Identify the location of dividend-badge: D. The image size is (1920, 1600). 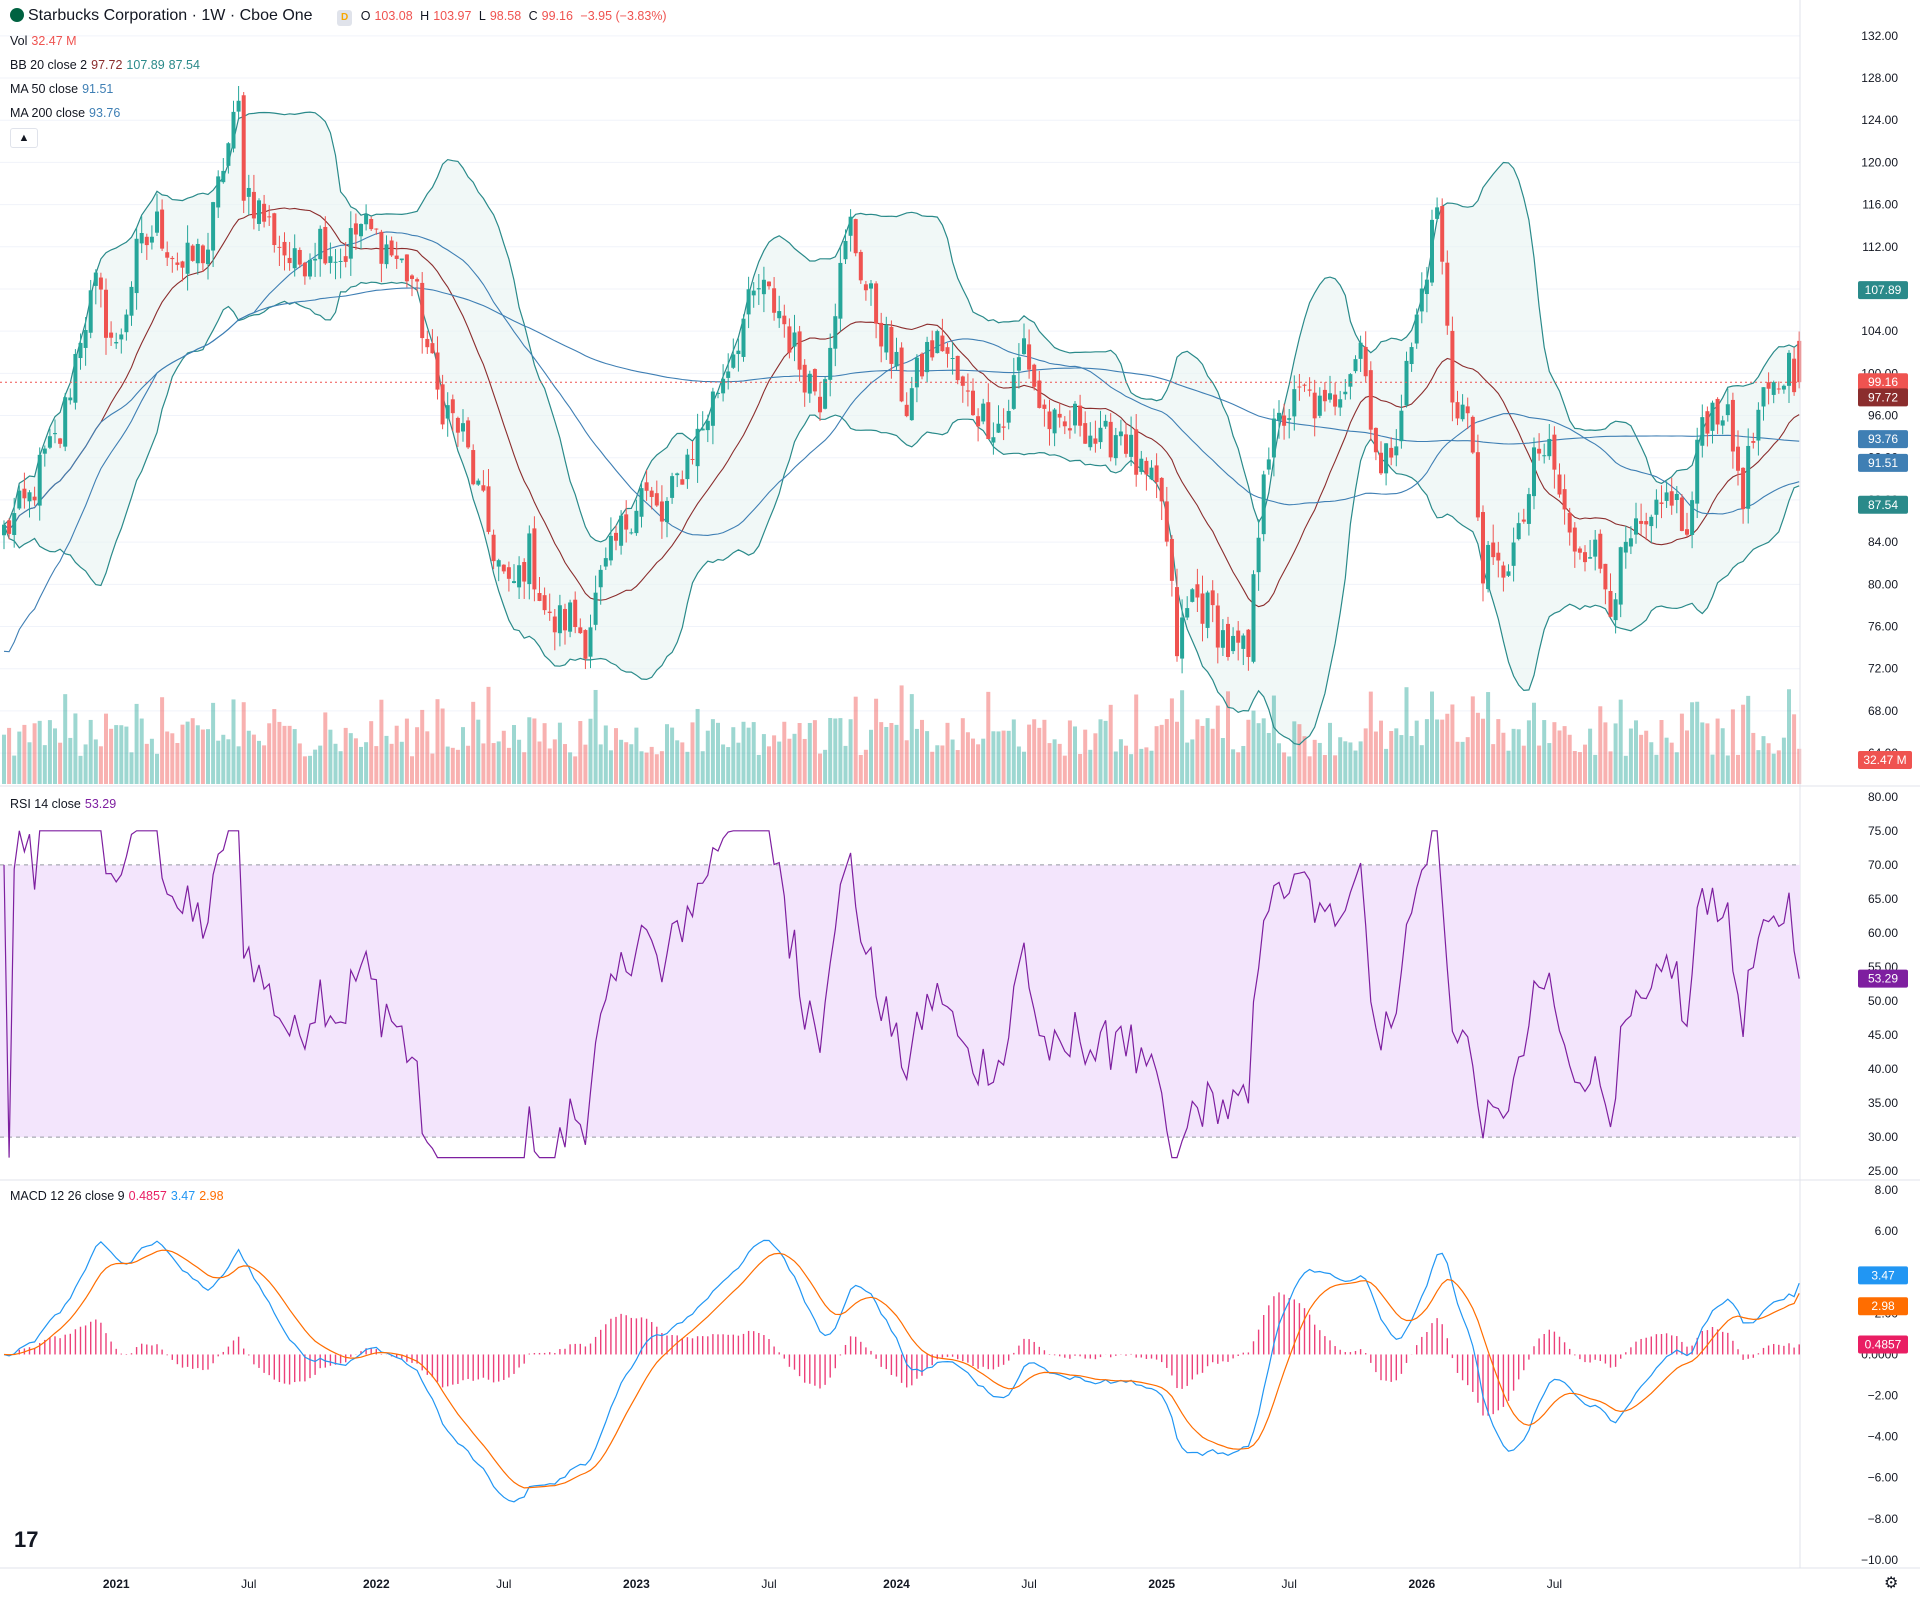
(345, 18).